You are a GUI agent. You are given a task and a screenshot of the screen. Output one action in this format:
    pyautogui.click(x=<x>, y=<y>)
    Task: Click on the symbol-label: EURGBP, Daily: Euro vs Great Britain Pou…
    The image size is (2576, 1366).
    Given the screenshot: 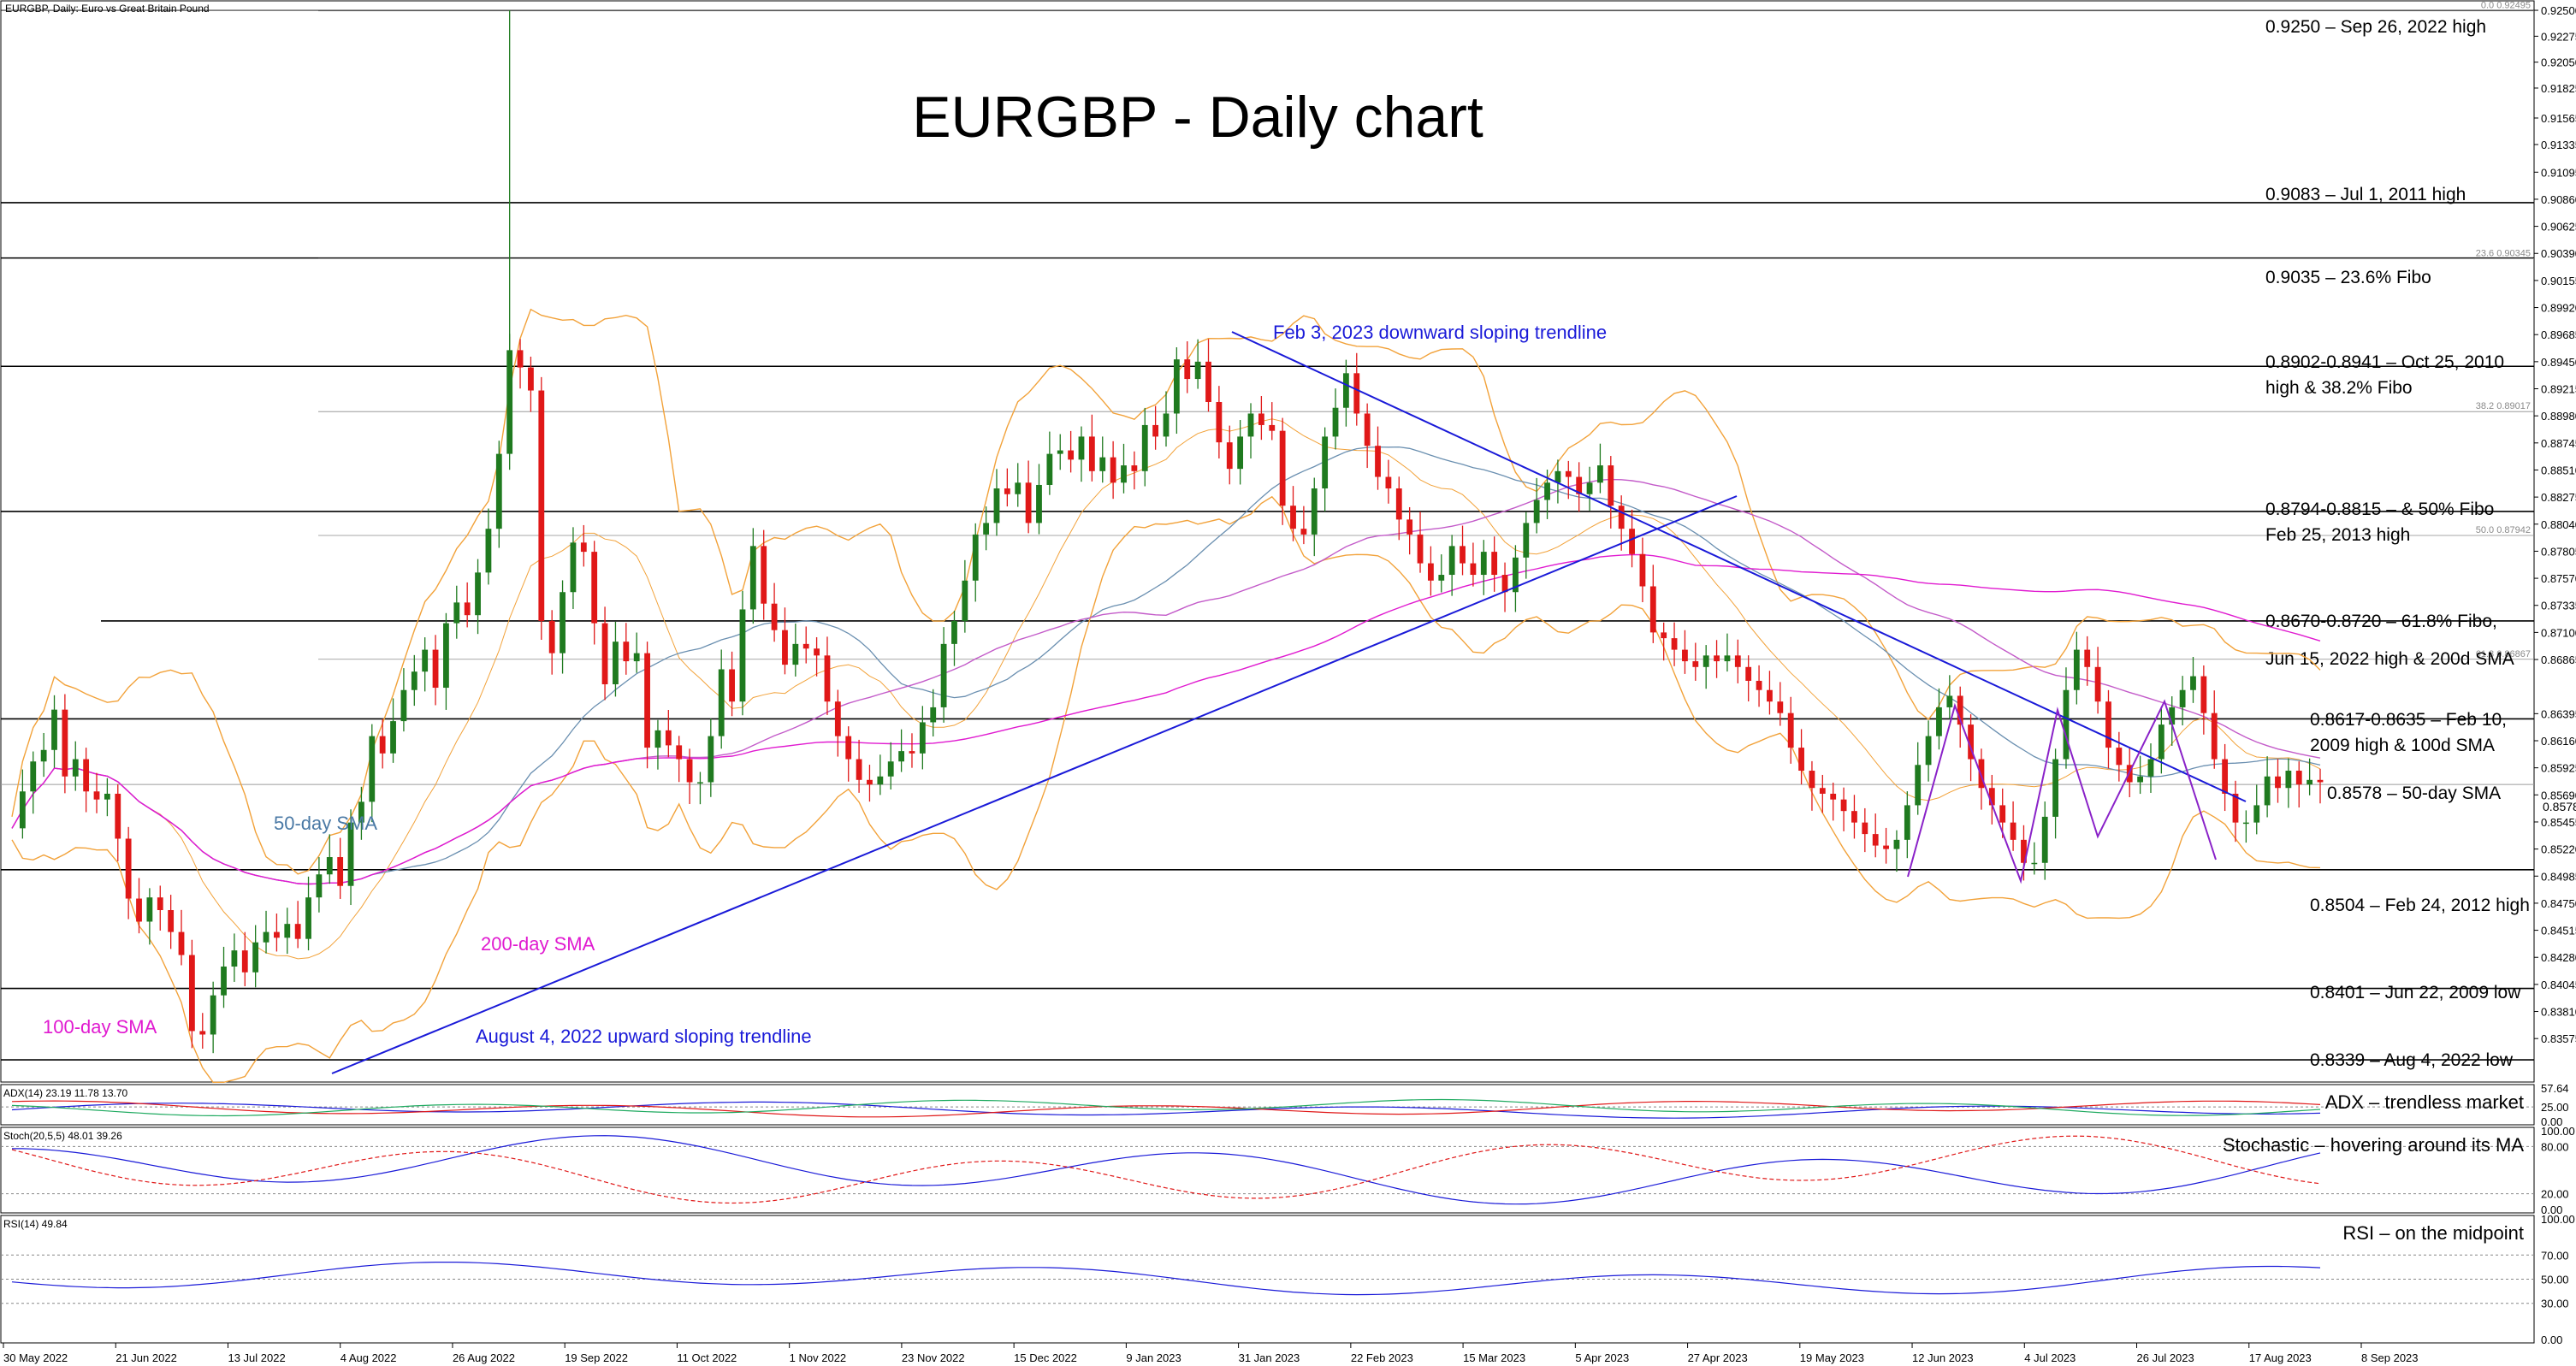 What is the action you would take?
    pyautogui.click(x=107, y=9)
    